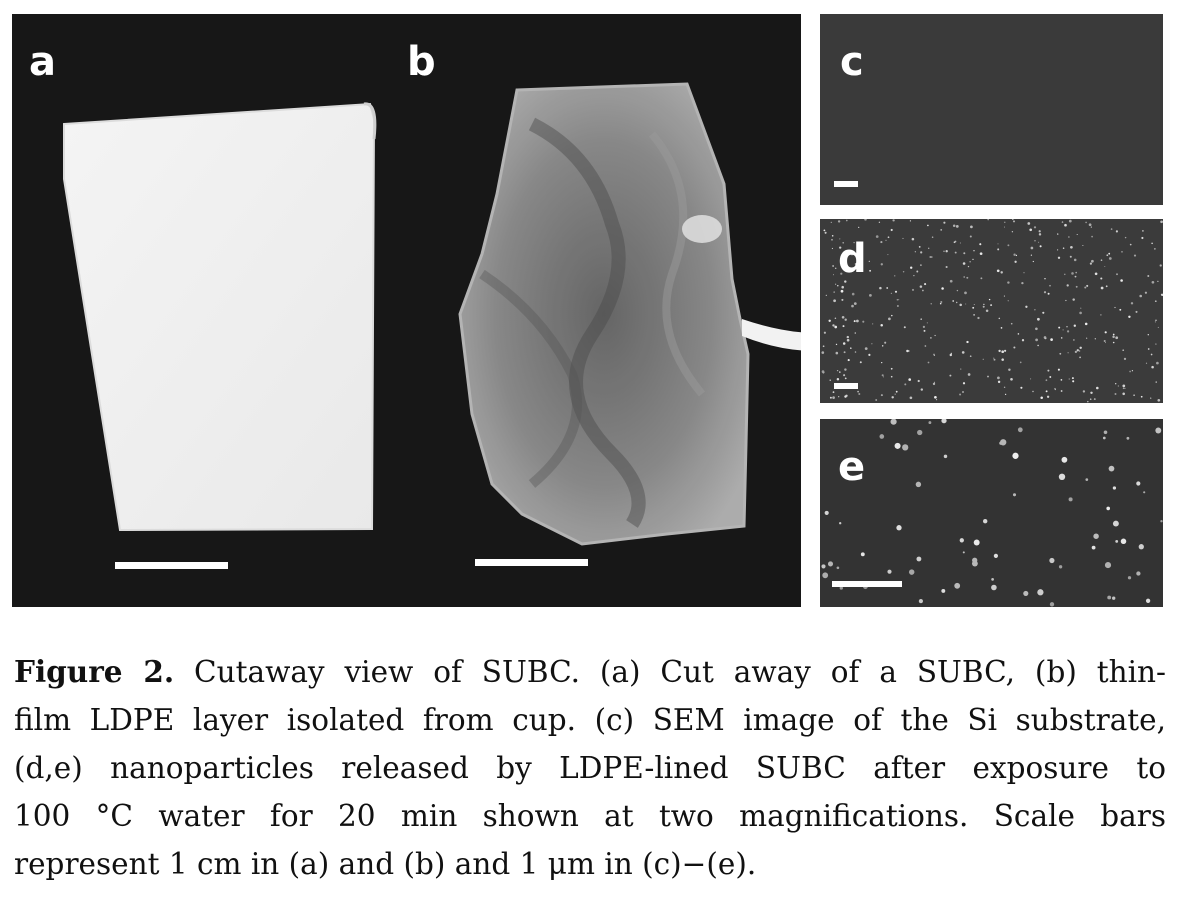 This screenshot has height=902, width=1179. I want to click on panel-label-d: d, so click(852, 259).